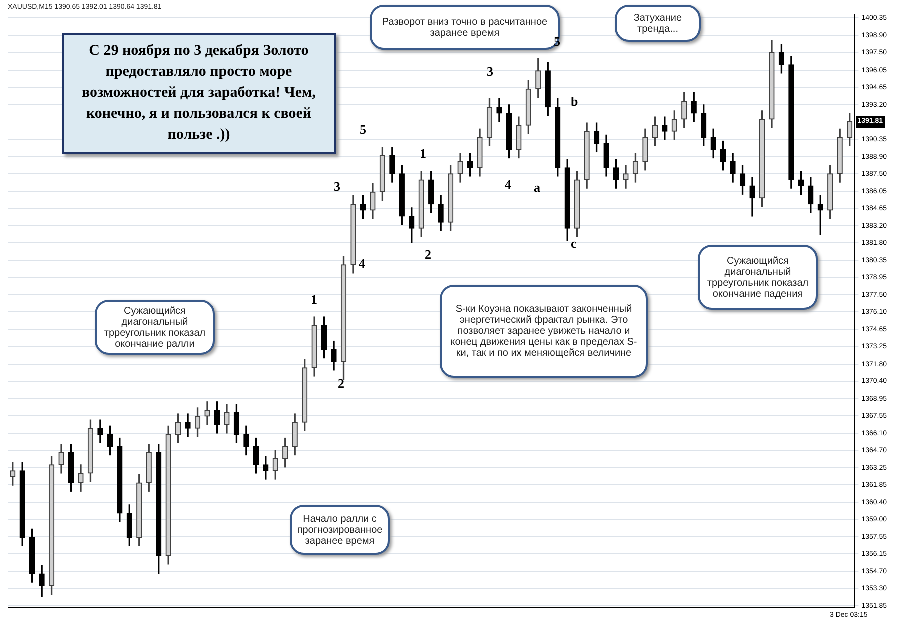  I want to click on annotation: a, so click(537, 188).